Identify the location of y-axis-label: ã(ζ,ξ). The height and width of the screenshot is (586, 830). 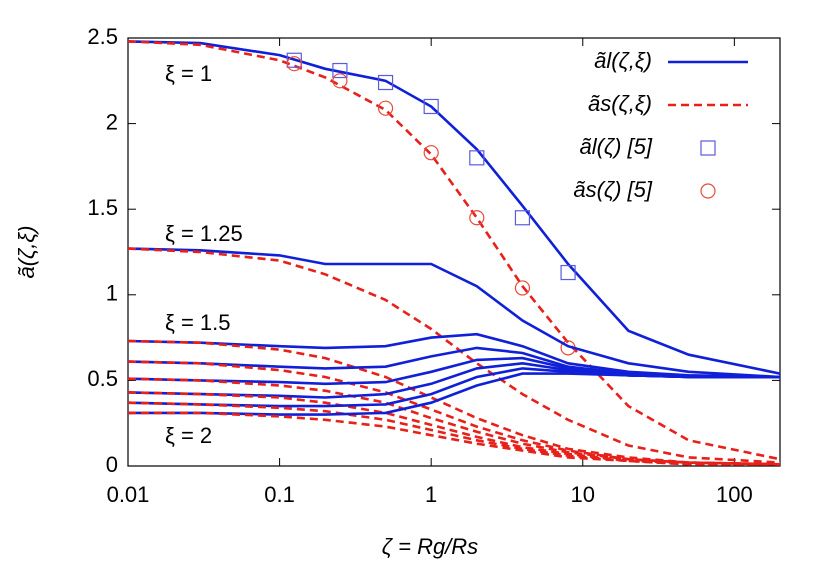
(26, 251).